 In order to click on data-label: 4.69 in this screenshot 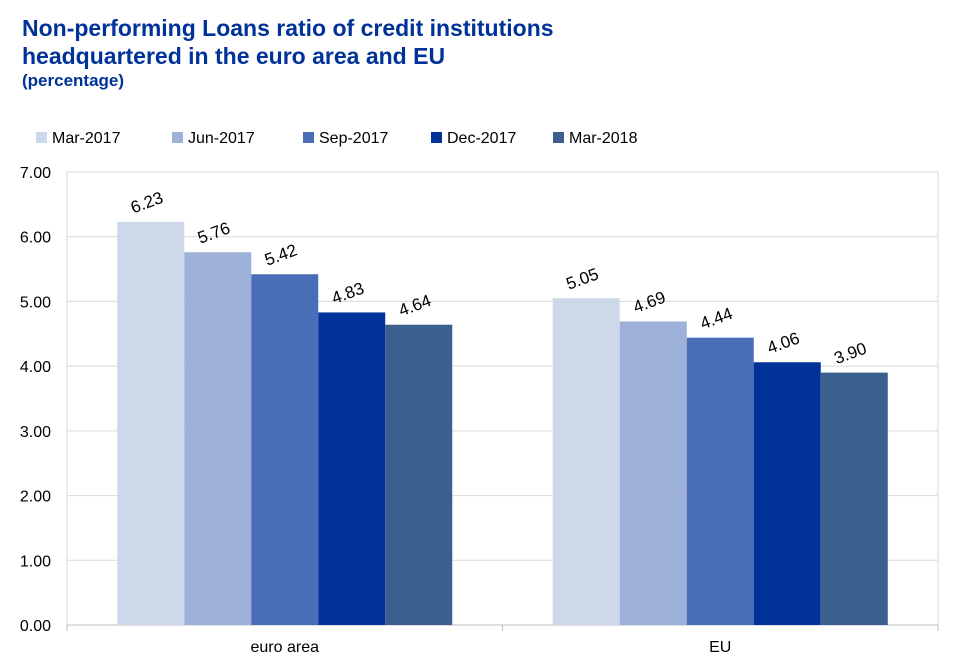, I will do `click(650, 302)`.